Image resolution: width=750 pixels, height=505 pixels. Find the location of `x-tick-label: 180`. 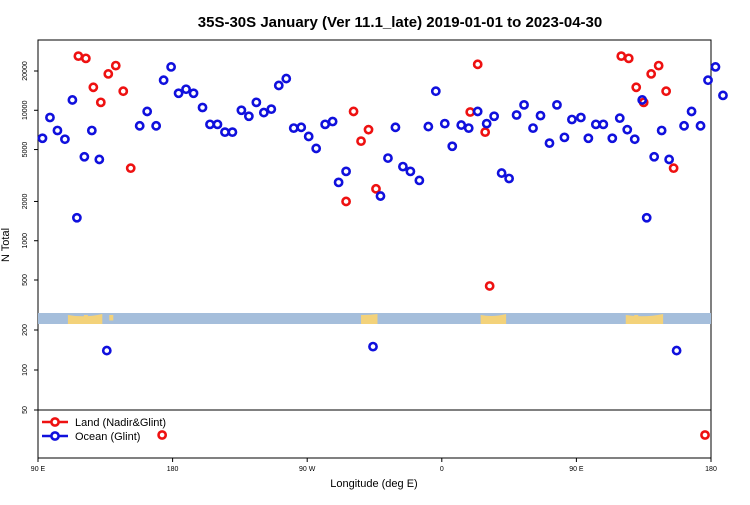

x-tick-label: 180 is located at coordinates (173, 469).